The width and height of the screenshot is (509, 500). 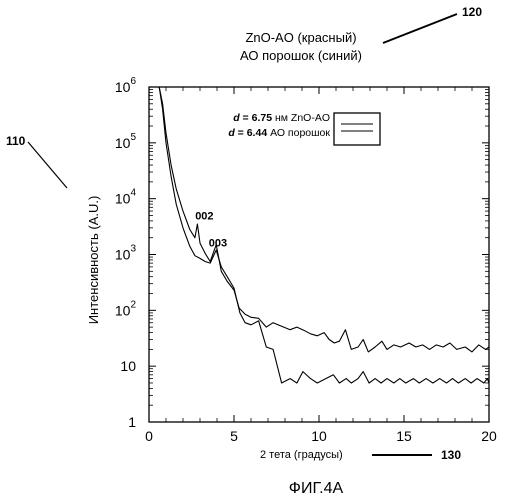 I want to click on y-axis-title: Интенсивность (A.U.), so click(x=93, y=260).